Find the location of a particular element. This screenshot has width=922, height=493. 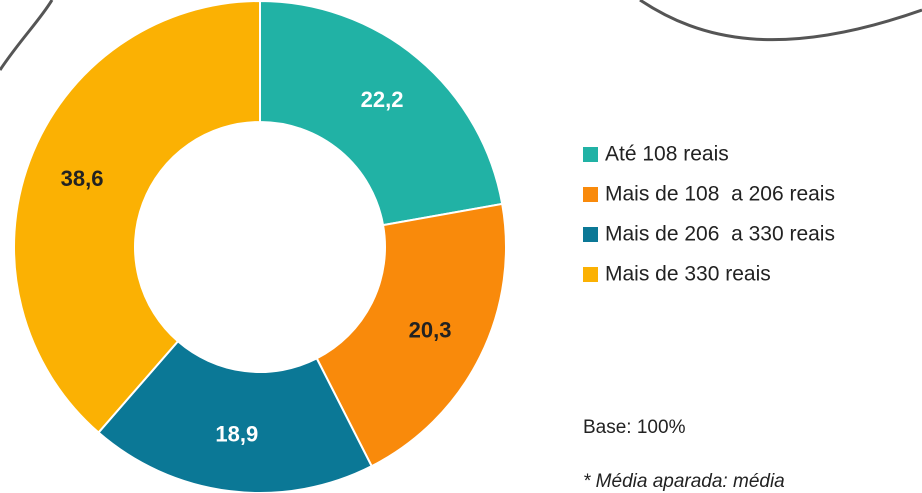

legend-label: Mais de 330 reais is located at coordinates (688, 274).